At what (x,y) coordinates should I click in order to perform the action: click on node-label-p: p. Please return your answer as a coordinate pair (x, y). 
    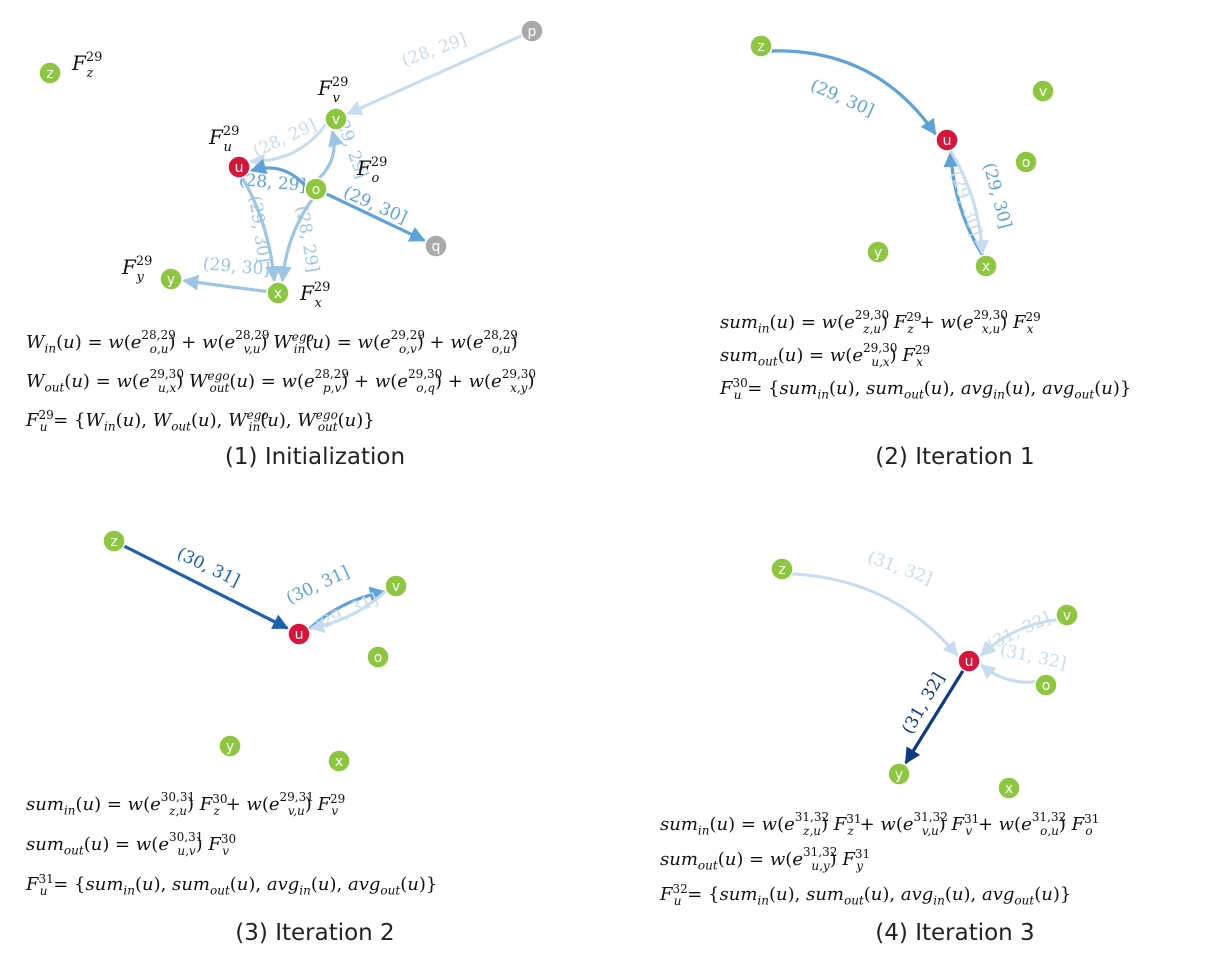
    Looking at the image, I should click on (532, 32).